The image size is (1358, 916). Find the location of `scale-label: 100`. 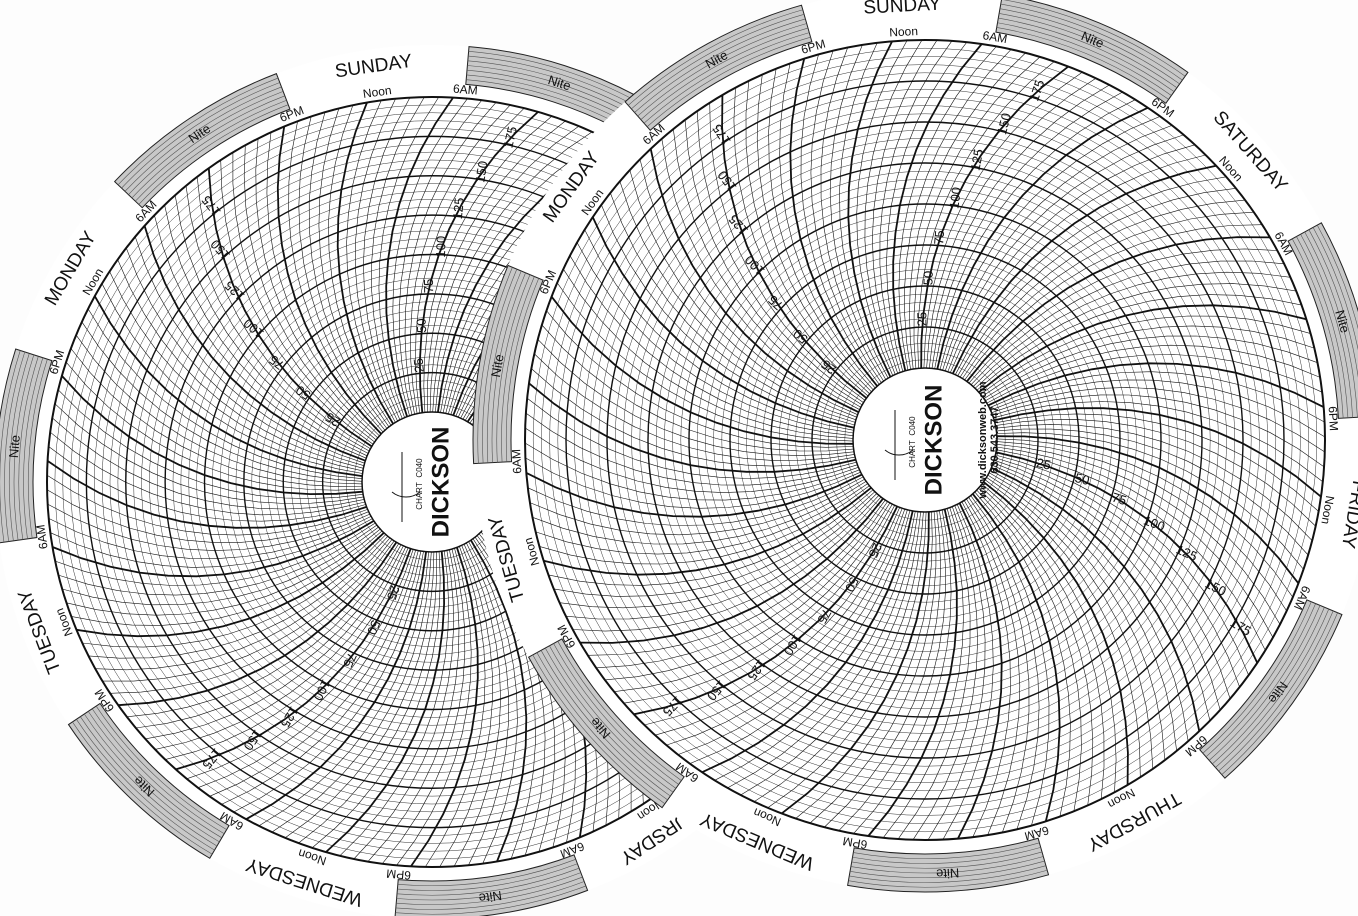

scale-label: 100 is located at coordinates (1155, 524).